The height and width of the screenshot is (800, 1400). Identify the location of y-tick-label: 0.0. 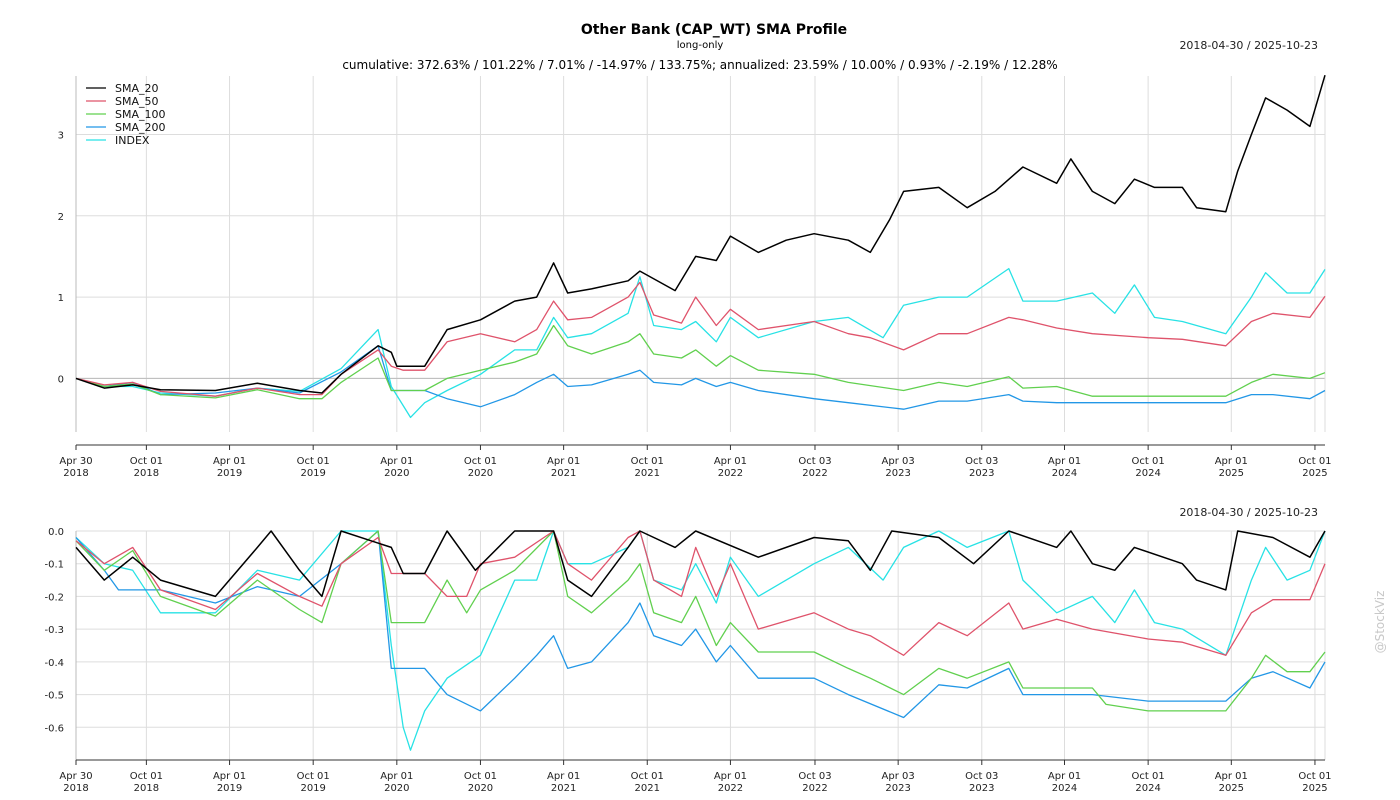
(56, 532).